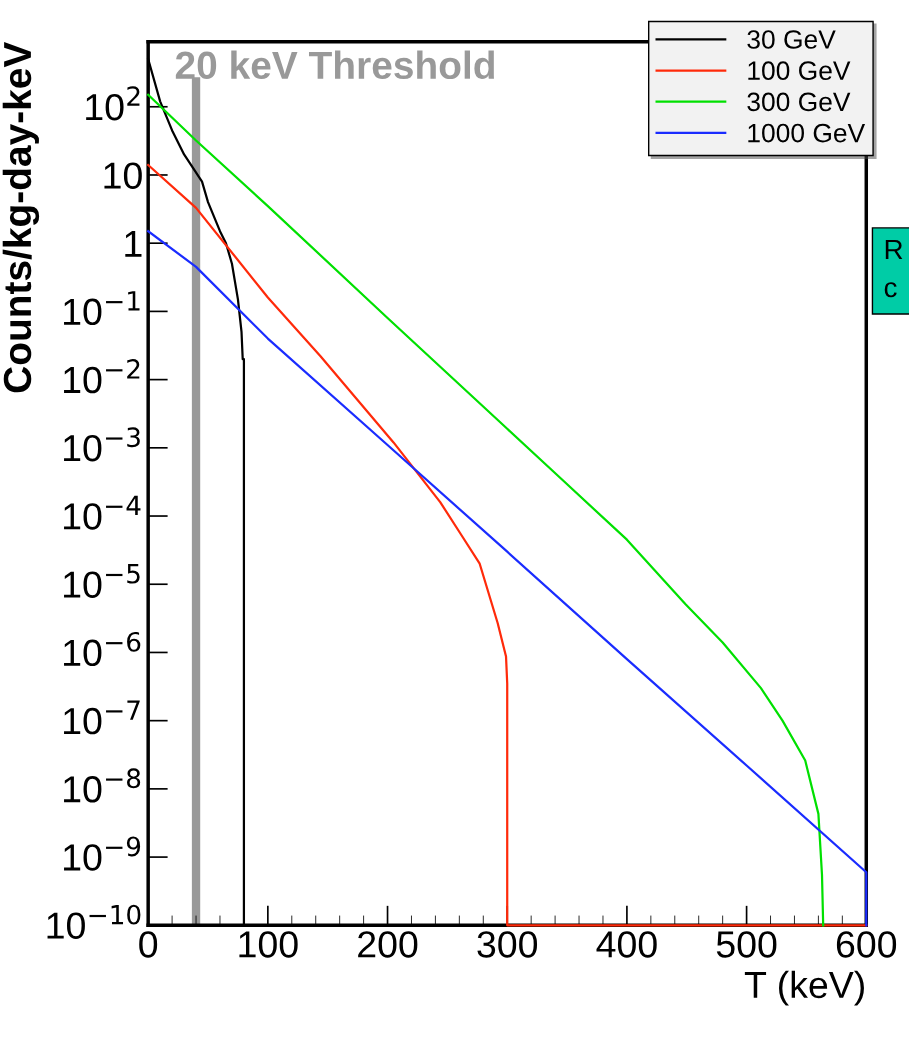  Describe the element at coordinates (268, 944) in the screenshot. I see `x-tick-label: 100` at that location.